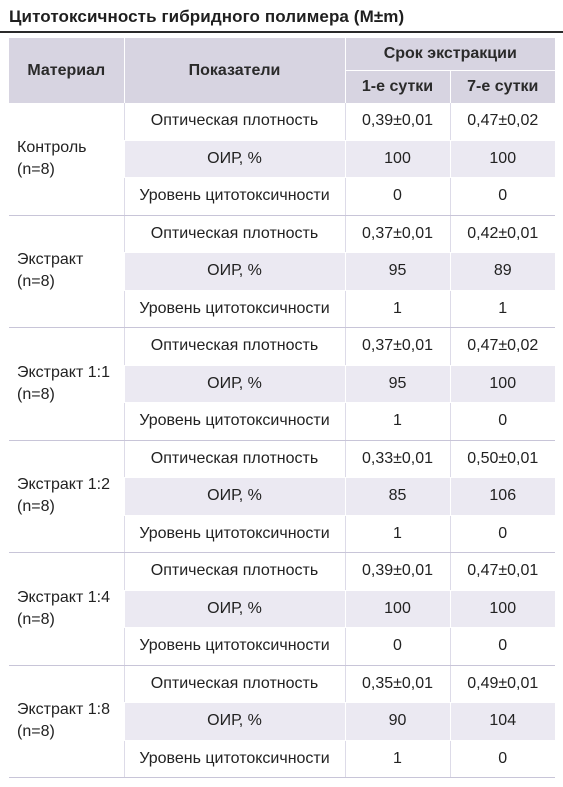 The width and height of the screenshot is (563, 787). What do you see at coordinates (234, 70) in the screenshot?
I see `header-indicators: Показатели` at bounding box center [234, 70].